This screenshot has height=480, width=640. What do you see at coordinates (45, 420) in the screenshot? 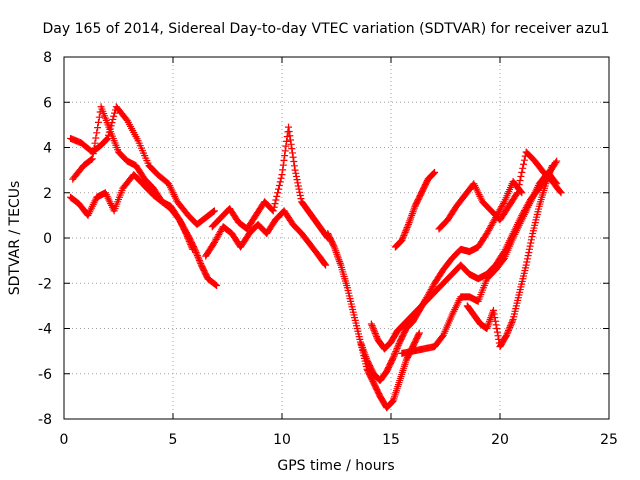
I see `y-tick-label: -8` at bounding box center [45, 420].